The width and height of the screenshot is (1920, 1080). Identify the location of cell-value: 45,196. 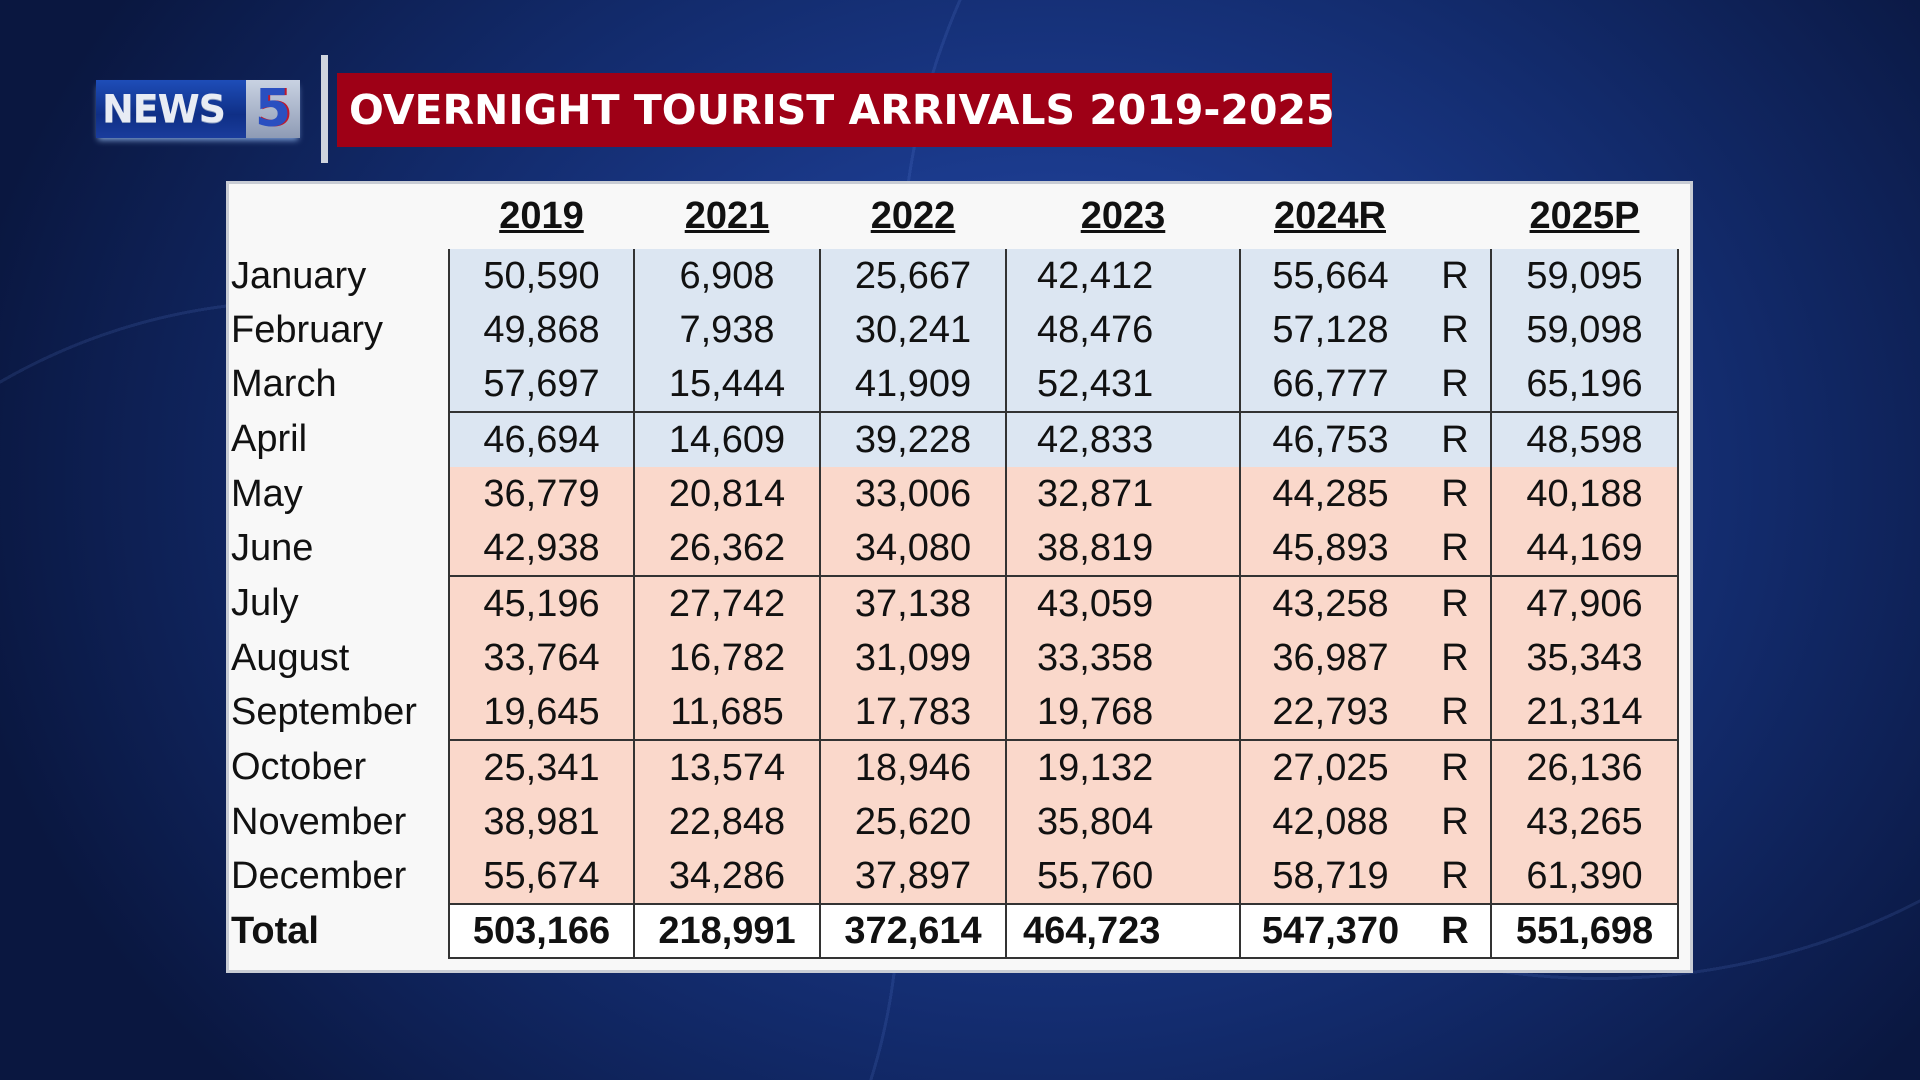
(541, 603).